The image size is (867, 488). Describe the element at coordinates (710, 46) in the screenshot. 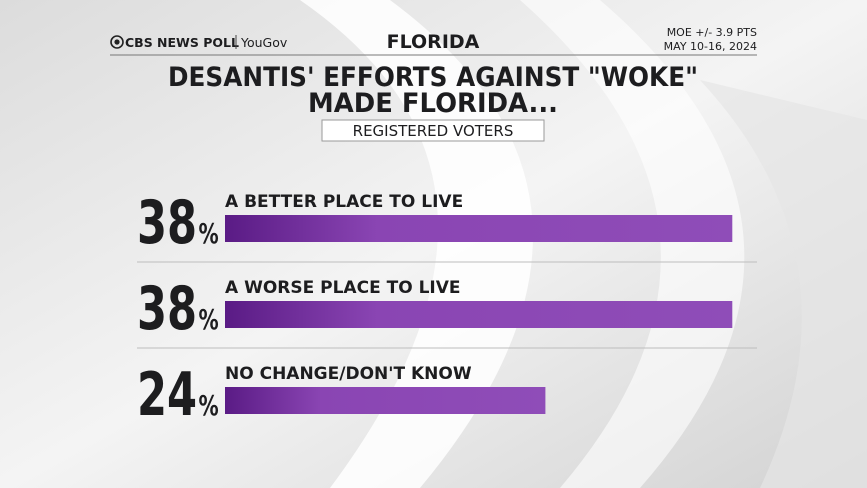

I see `dates: MAY 10-16, 2024` at that location.